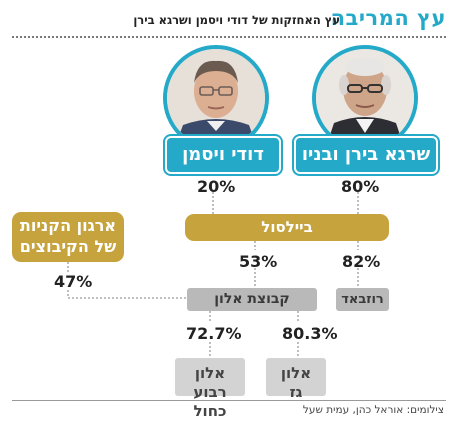 This screenshot has height=430, width=458. I want to click on node-alon-gas: אלון גז, so click(296, 379).